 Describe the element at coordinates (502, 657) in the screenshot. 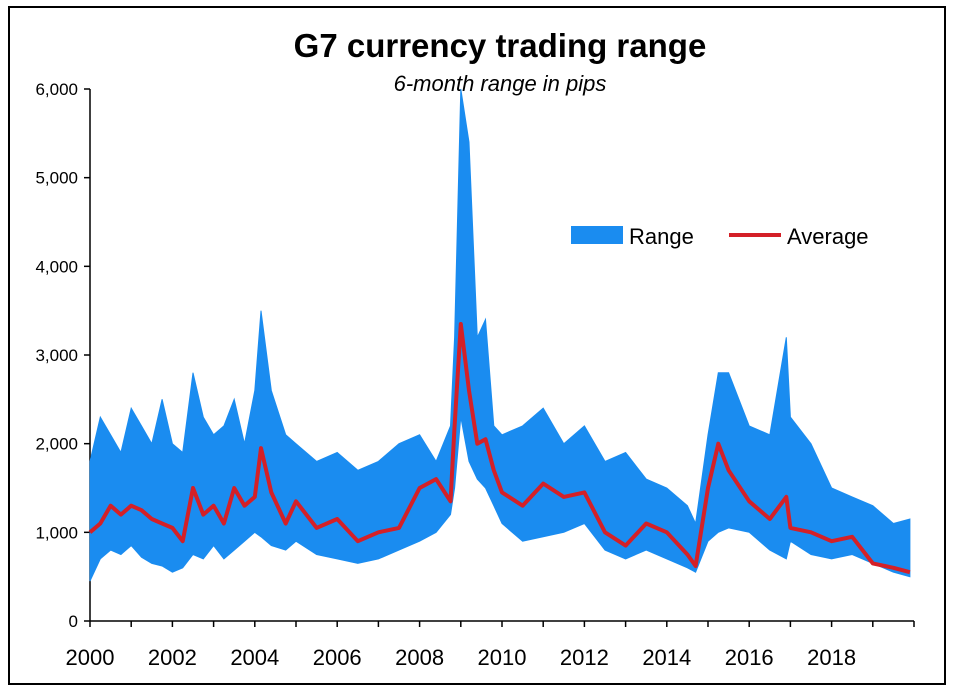

I see `x-tick-label: 2010` at that location.